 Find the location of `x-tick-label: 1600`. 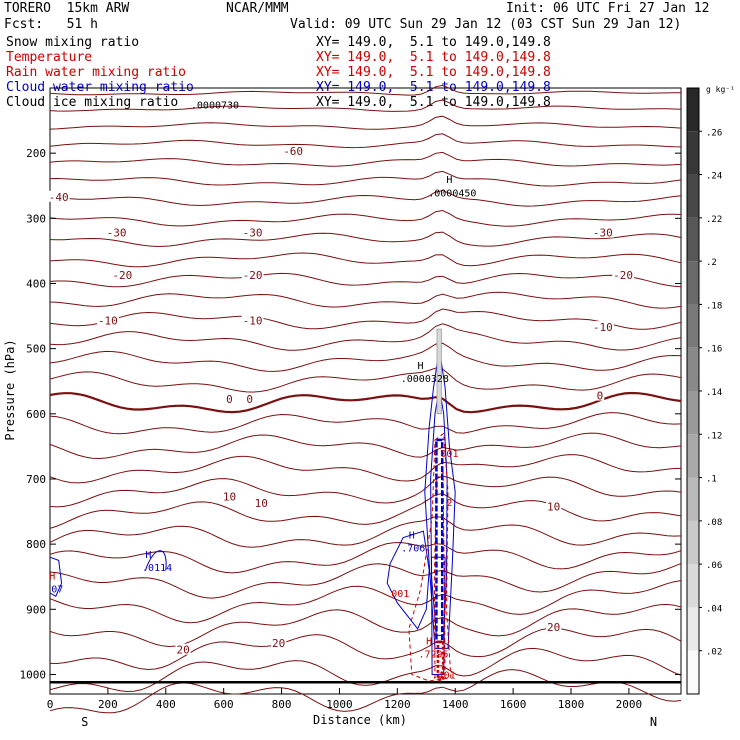

x-tick-label: 1600 is located at coordinates (513, 704).